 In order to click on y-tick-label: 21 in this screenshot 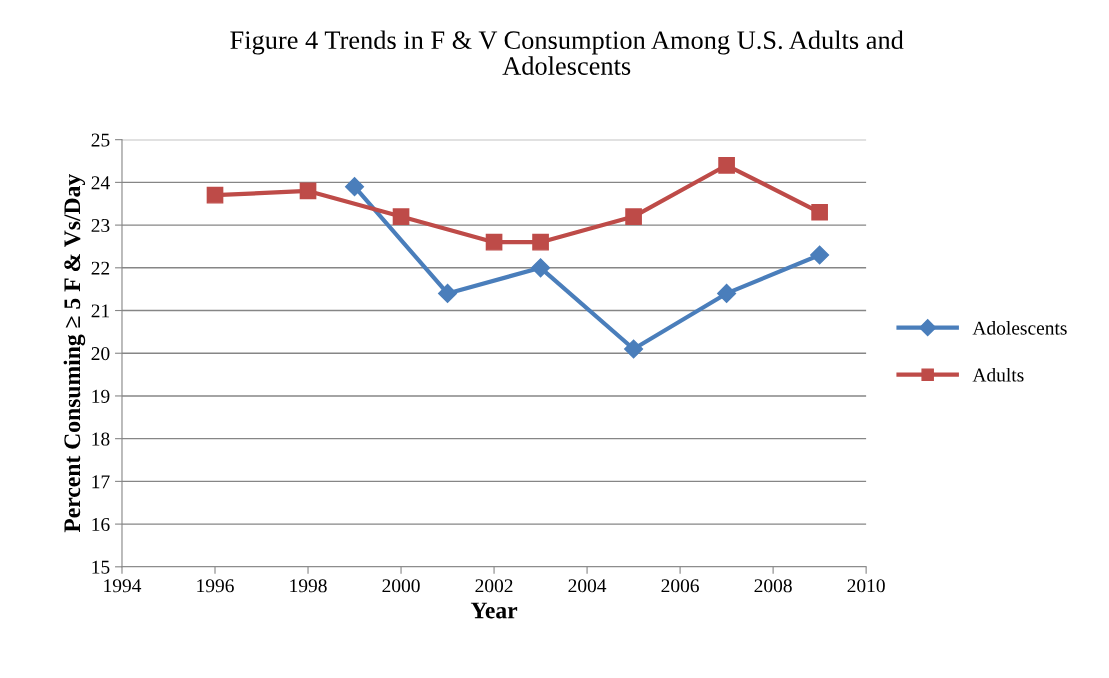, I will do `click(100, 311)`.